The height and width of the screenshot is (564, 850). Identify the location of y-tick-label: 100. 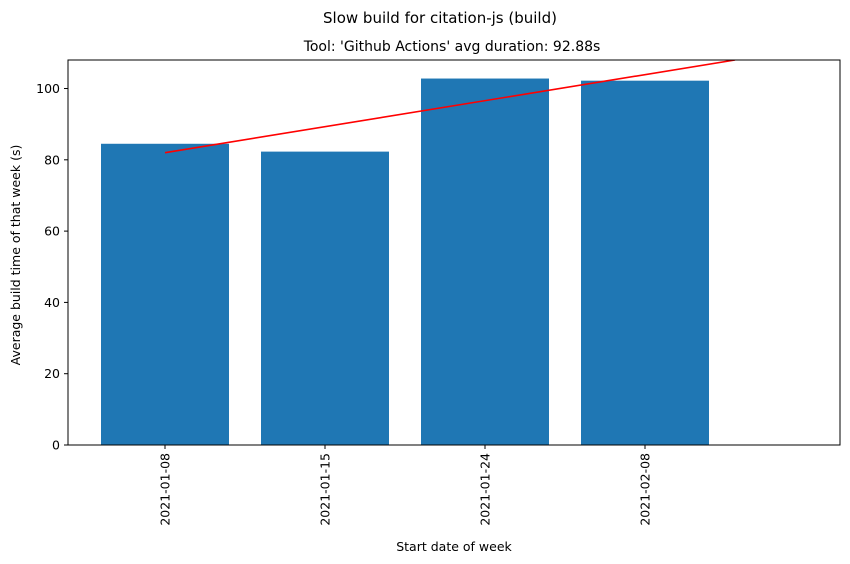
(48, 88).